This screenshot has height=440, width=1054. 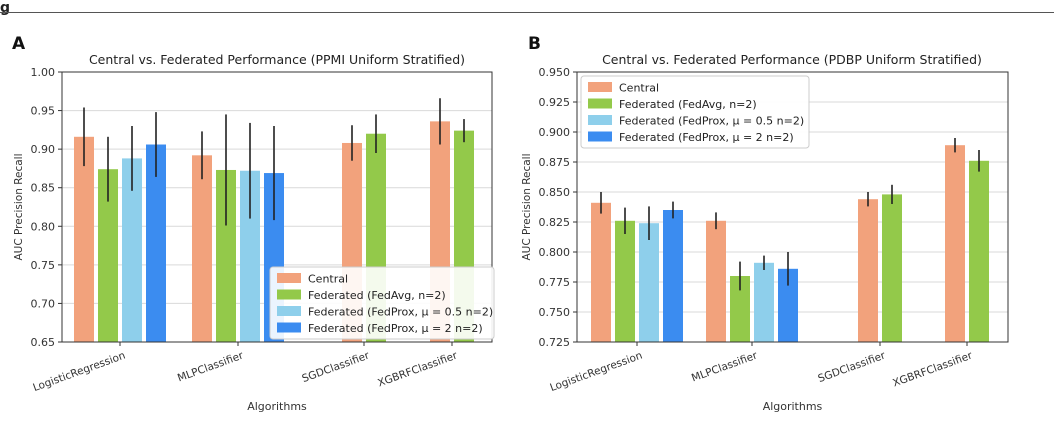 What do you see at coordinates (555, 192) in the screenshot?
I see `y-tick-label: 0.850` at bounding box center [555, 192].